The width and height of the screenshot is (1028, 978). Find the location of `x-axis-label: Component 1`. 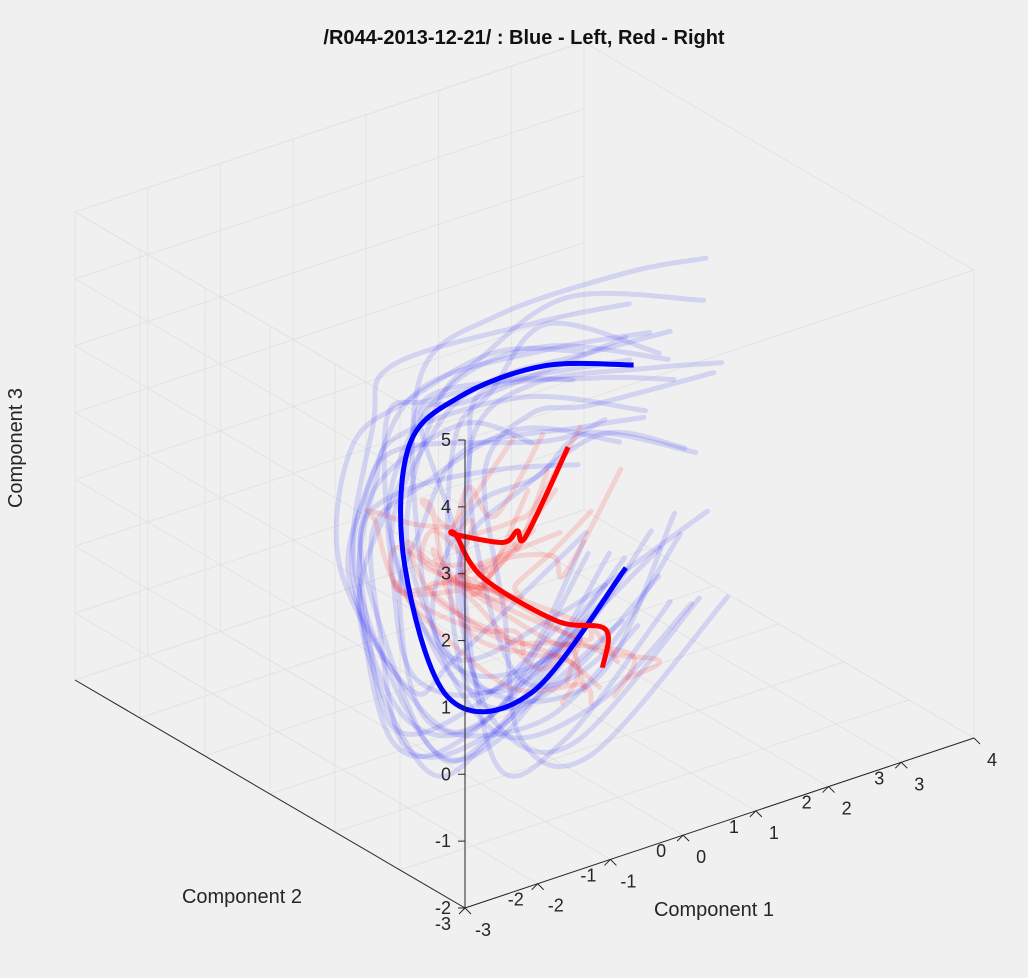

x-axis-label: Component 1 is located at coordinates (714, 910).